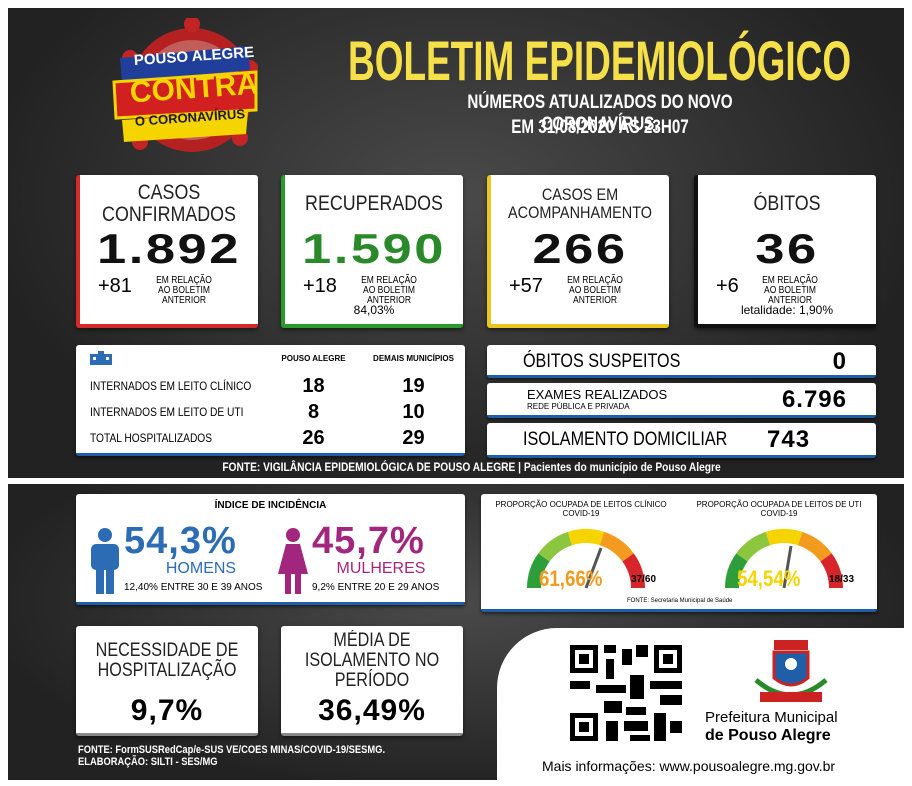 The image size is (912, 786). What do you see at coordinates (578, 406) in the screenshot?
I see `panel-sublabel: REDE PÚBLICA E PRIVADA` at bounding box center [578, 406].